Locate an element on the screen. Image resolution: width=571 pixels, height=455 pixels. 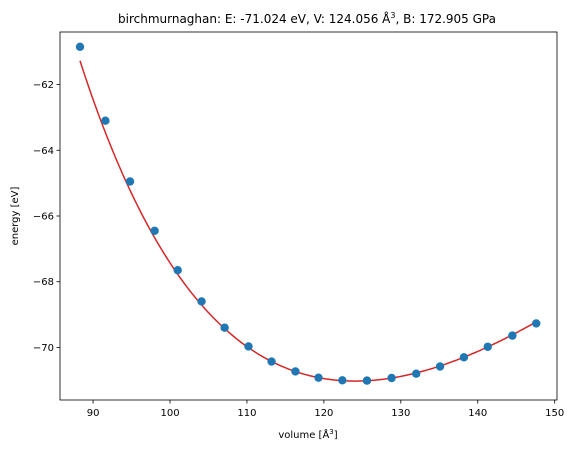
y-tick-label: −70 is located at coordinates (43, 348).